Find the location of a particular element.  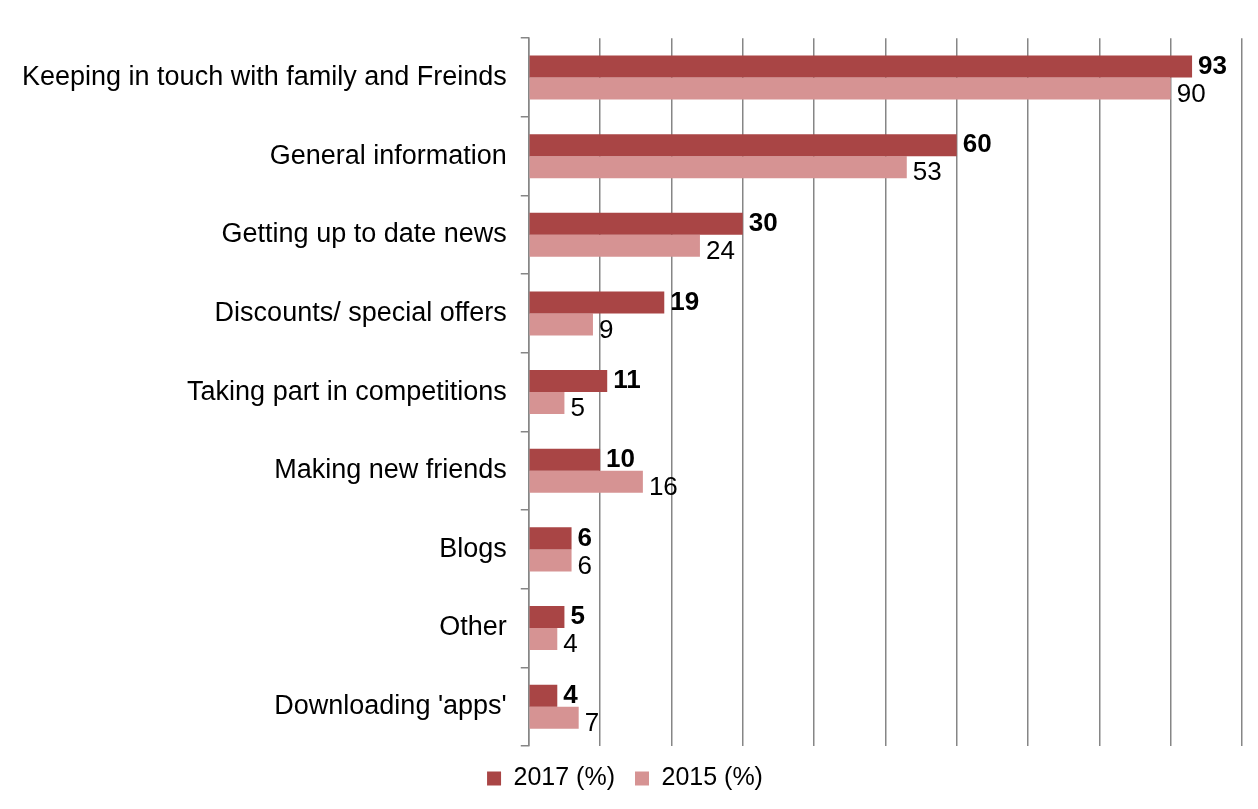

data-label: 90 is located at coordinates (1191, 92).